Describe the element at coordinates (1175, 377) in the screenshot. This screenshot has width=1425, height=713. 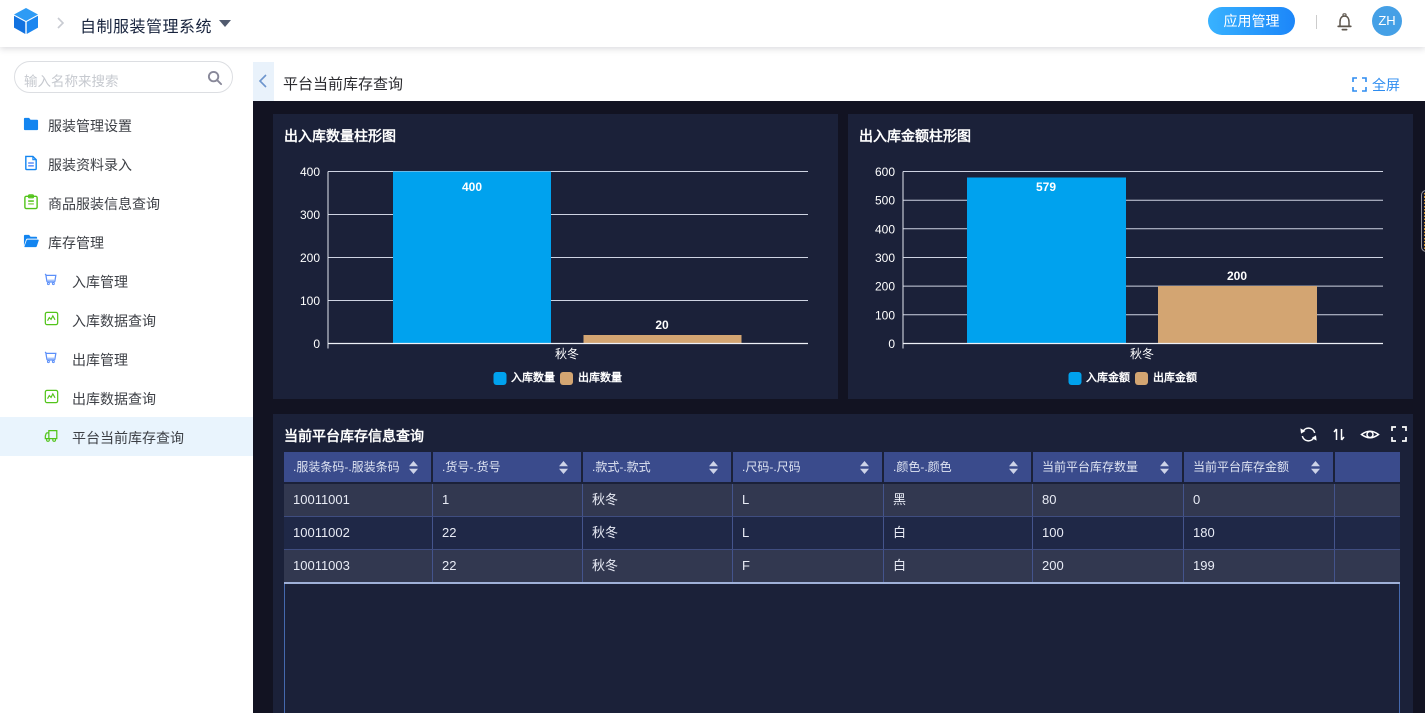
I see `svg-text: 出库金额` at that location.